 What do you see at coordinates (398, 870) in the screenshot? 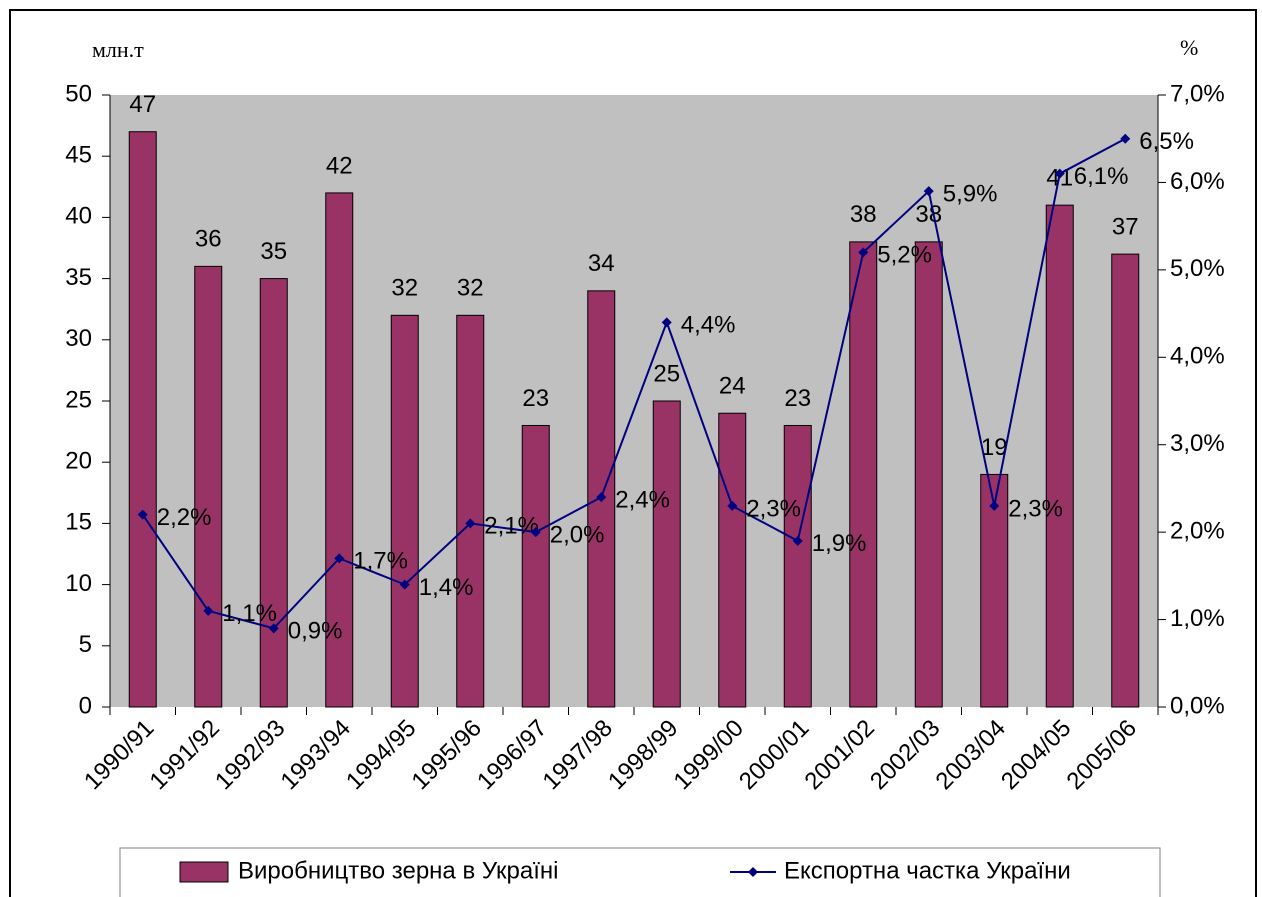
I see `legend-label: Виробництво зерна в Україні` at bounding box center [398, 870].